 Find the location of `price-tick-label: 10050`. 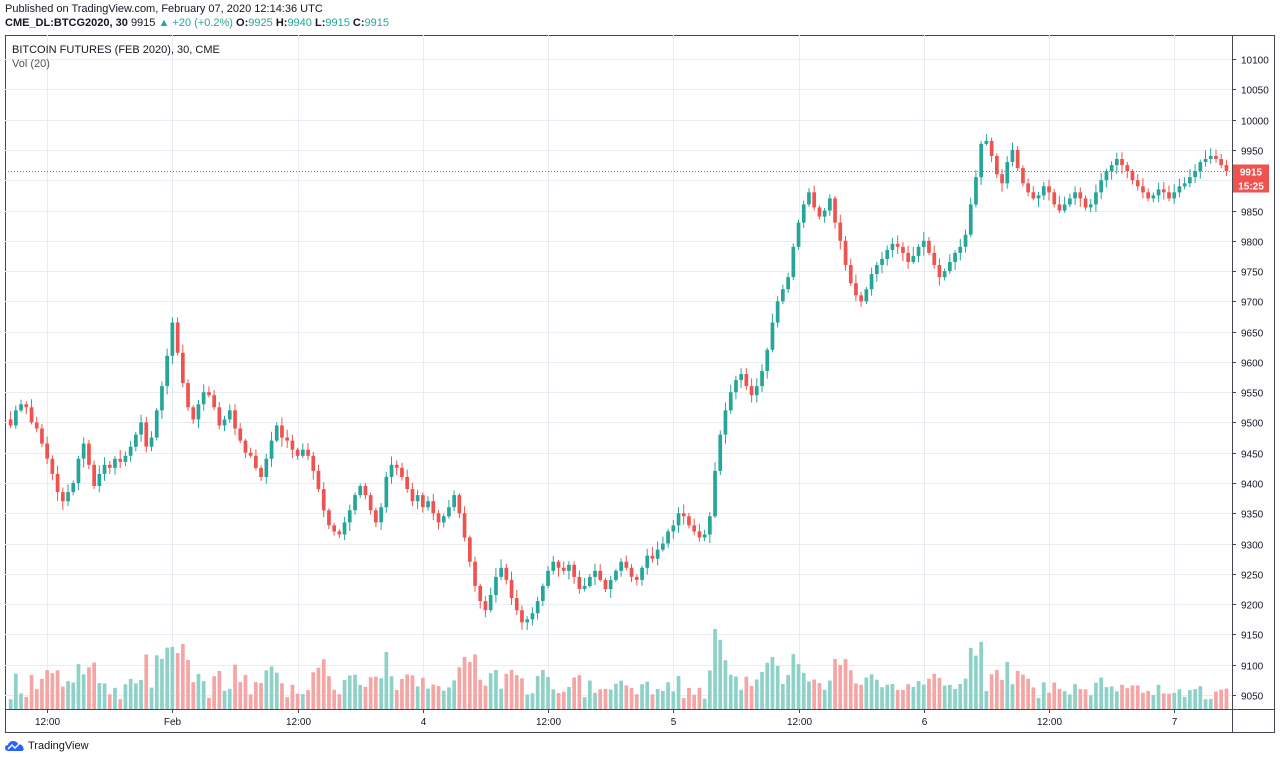

price-tick-label: 10050 is located at coordinates (1255, 91).